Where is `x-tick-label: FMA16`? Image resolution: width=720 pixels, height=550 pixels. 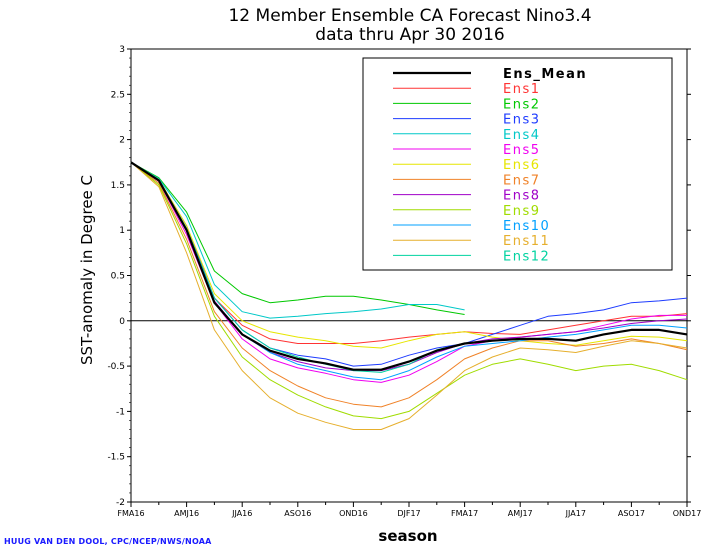
x-tick-label: FMA16 is located at coordinates (130, 513).